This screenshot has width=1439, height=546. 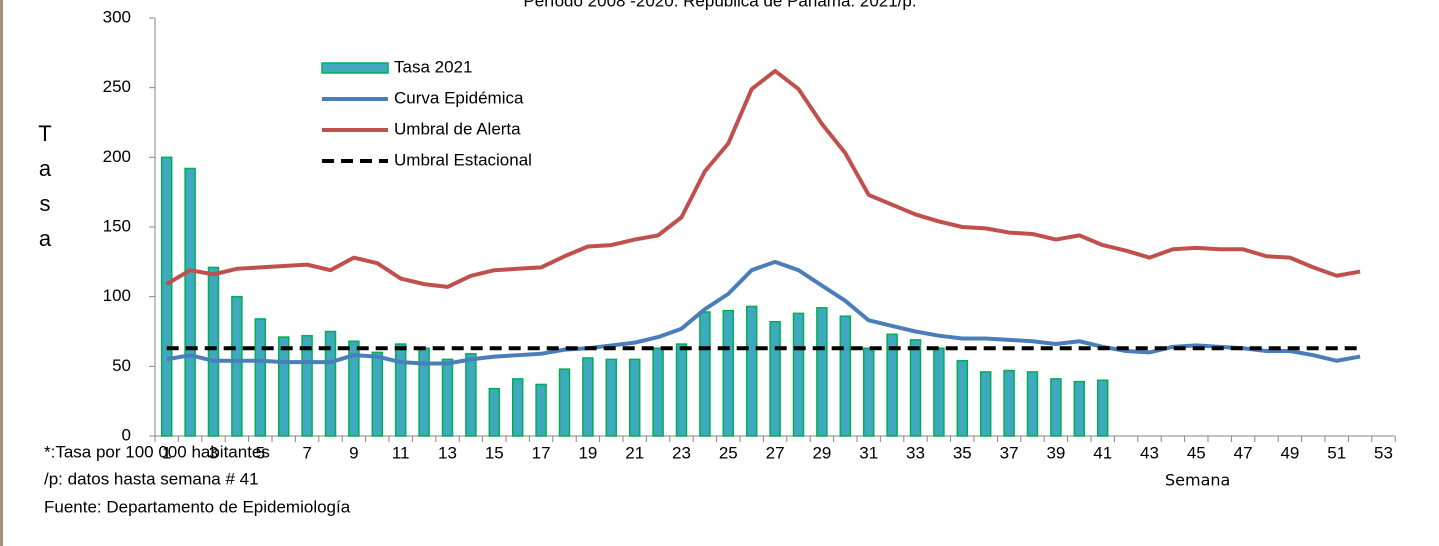 What do you see at coordinates (166, 452) in the screenshot?
I see `x-tick-label: 1` at bounding box center [166, 452].